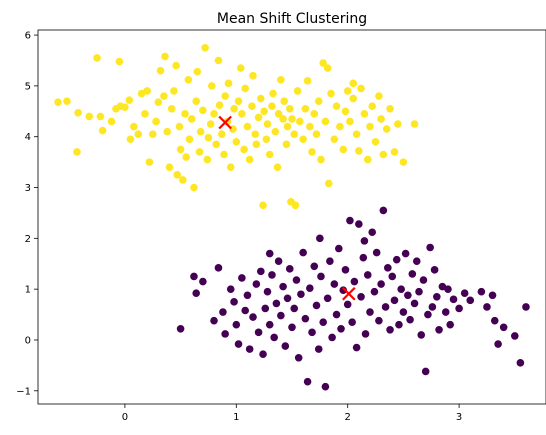 This screenshot has width=546, height=435. What do you see at coordinates (28, 137) in the screenshot?
I see `y-tick-label-5: 4` at bounding box center [28, 137].